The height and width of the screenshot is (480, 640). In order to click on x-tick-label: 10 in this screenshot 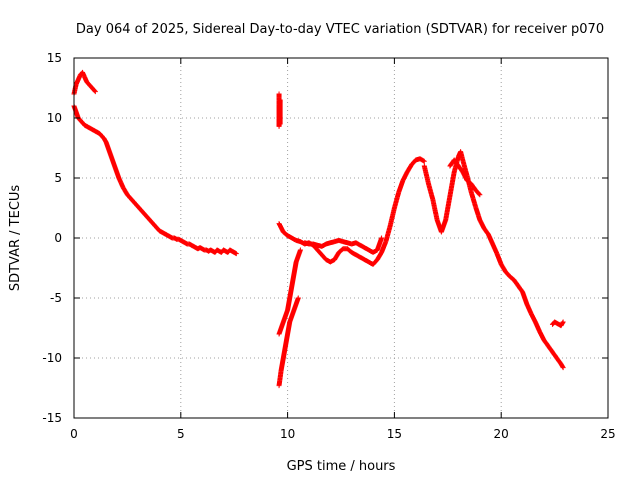, I will do `click(287, 434)`.